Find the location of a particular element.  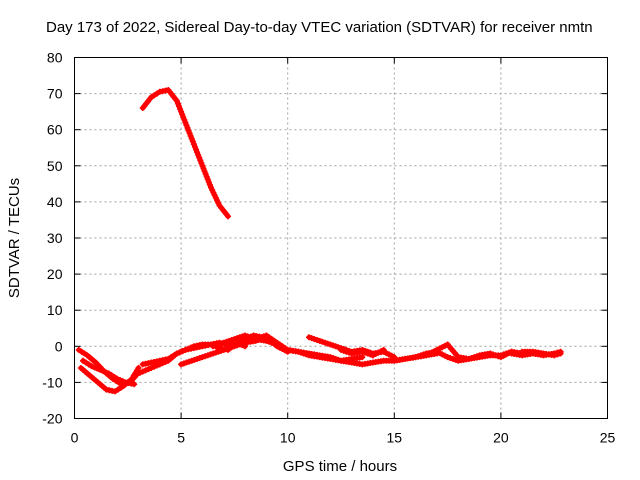

y-tick-label: -10 is located at coordinates (52, 382).